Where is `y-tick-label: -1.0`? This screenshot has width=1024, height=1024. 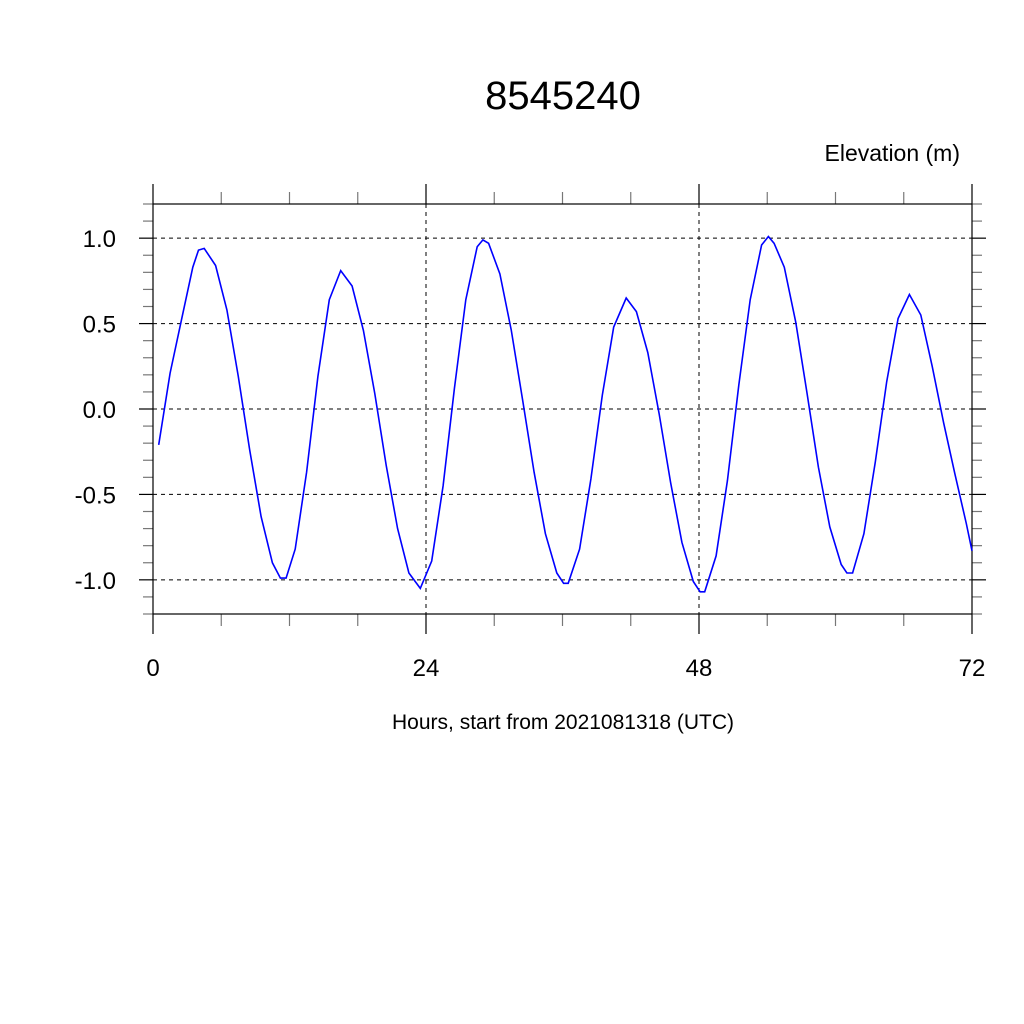 y-tick-label: -1.0 is located at coordinates (95, 581).